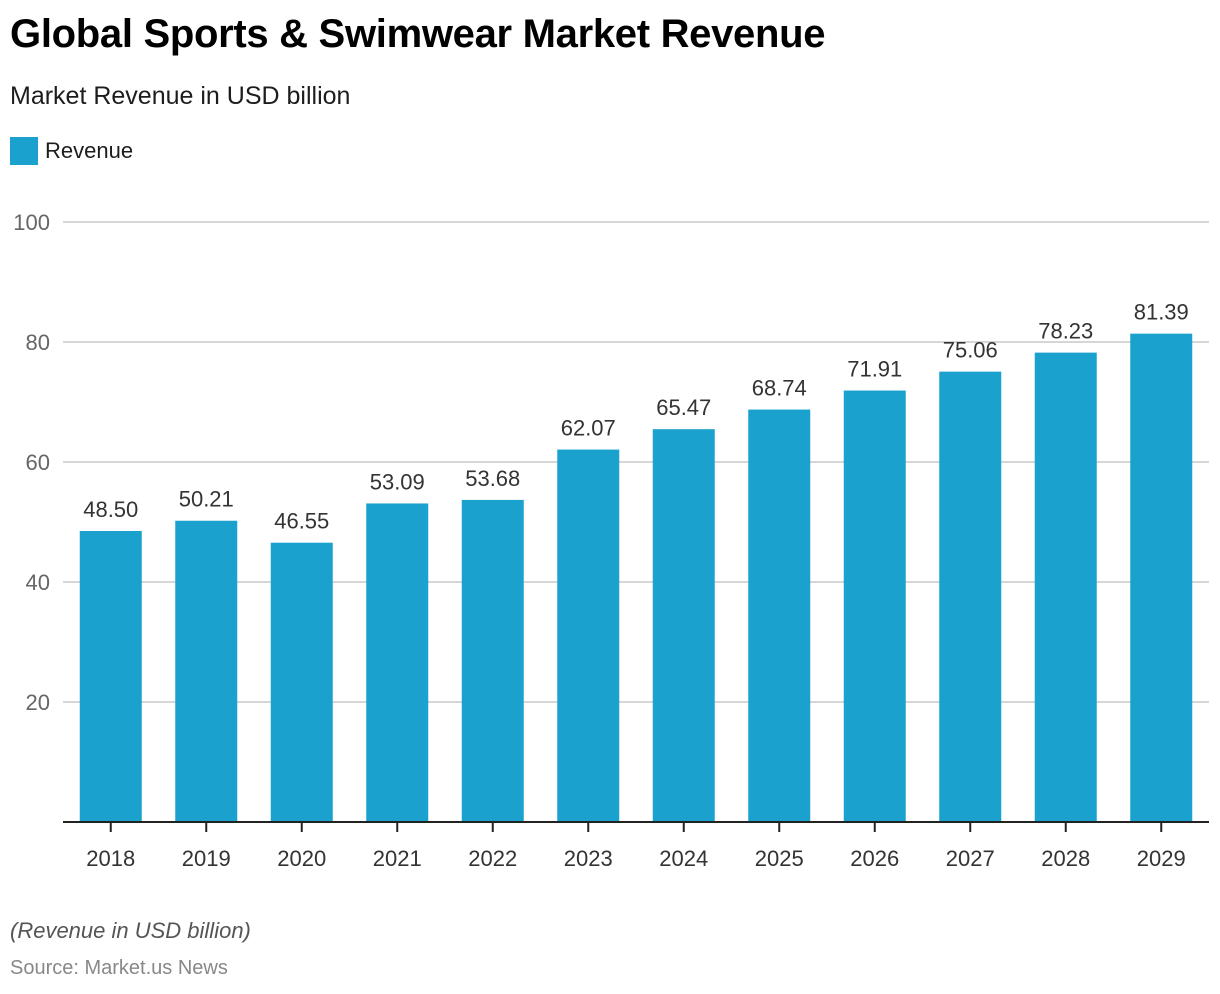  Describe the element at coordinates (110, 858) in the screenshot. I see `x-tick-label: 2018` at that location.